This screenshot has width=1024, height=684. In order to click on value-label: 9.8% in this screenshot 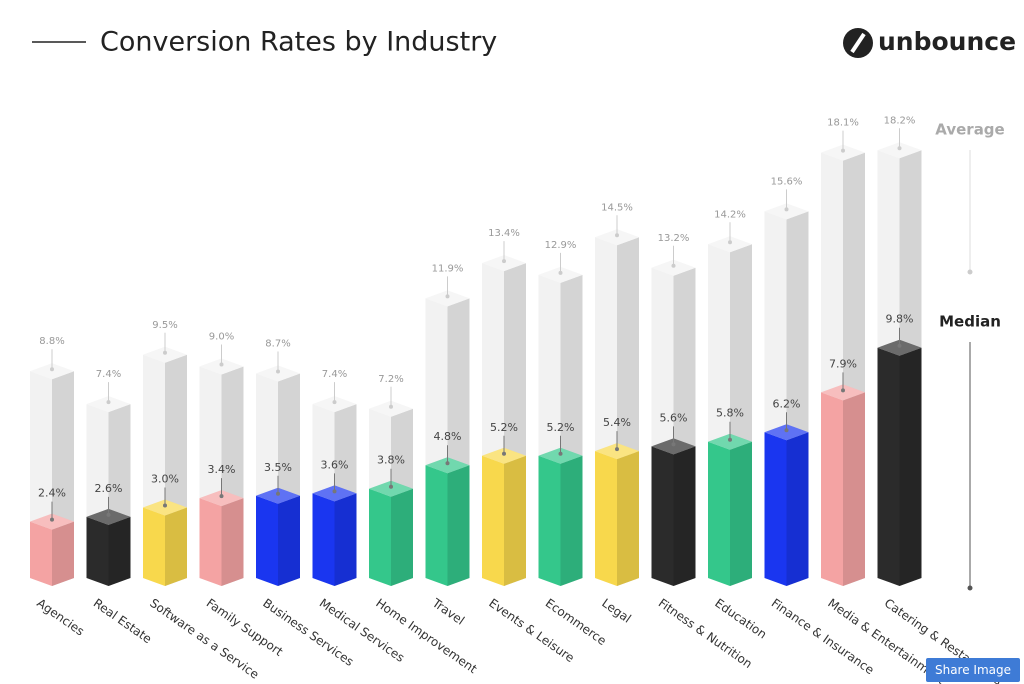, I will do `click(900, 319)`.